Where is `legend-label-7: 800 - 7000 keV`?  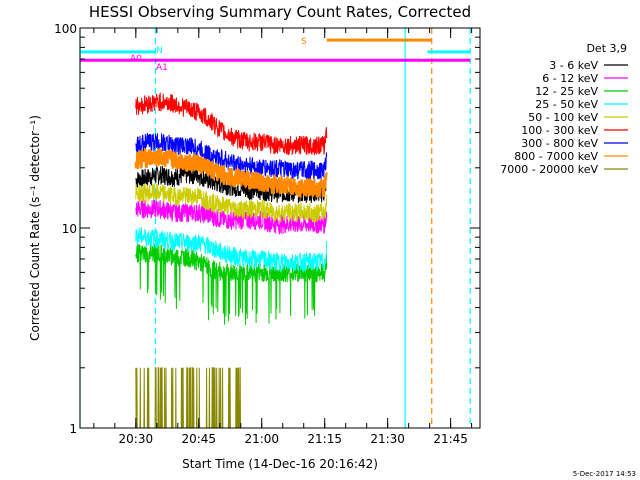 legend-label-7: 800 - 7000 keV is located at coordinates (556, 156).